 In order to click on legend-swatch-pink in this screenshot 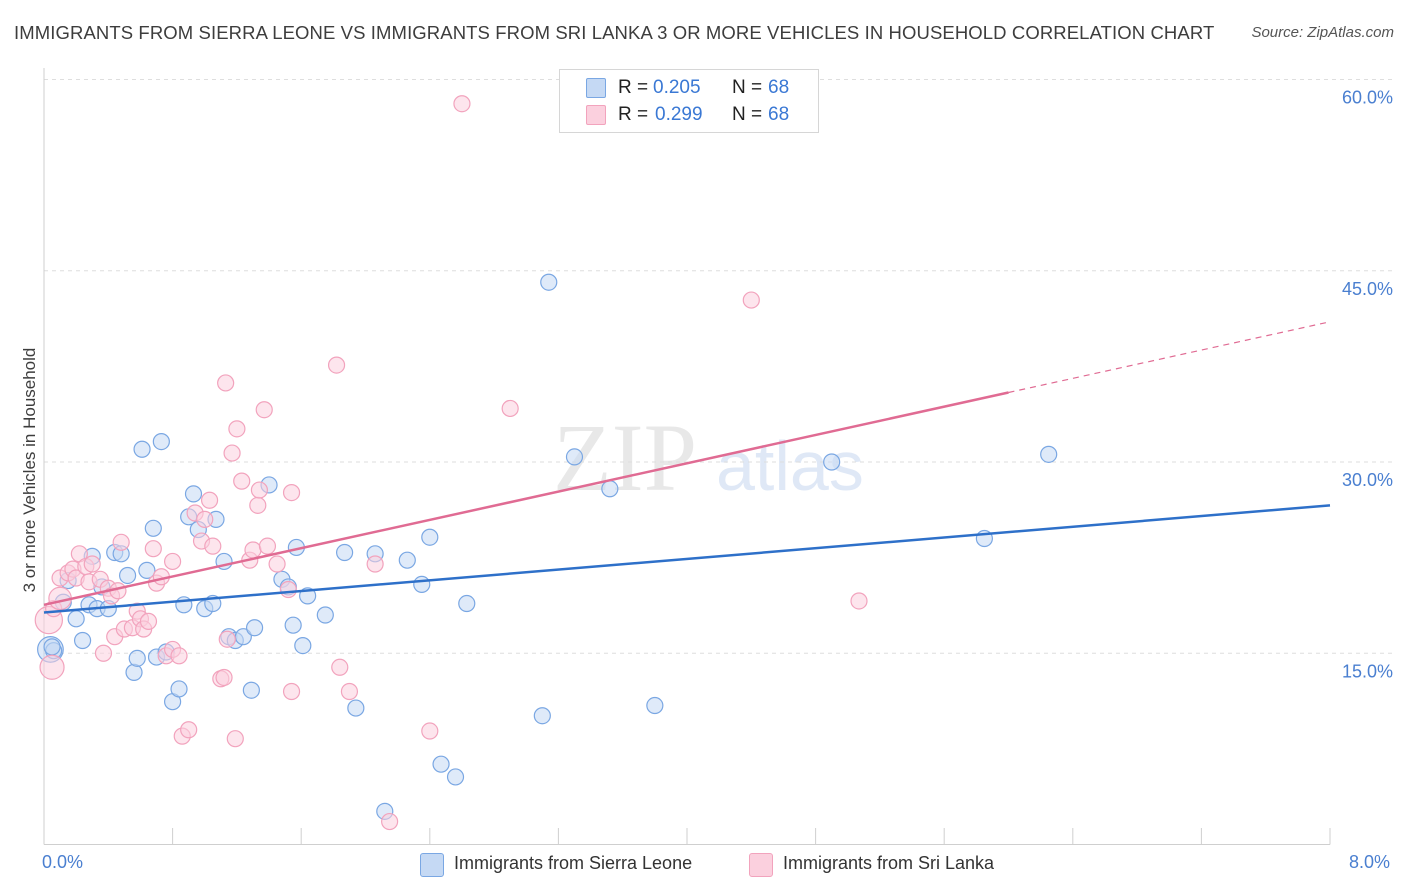, I will do `click(596, 115)`.